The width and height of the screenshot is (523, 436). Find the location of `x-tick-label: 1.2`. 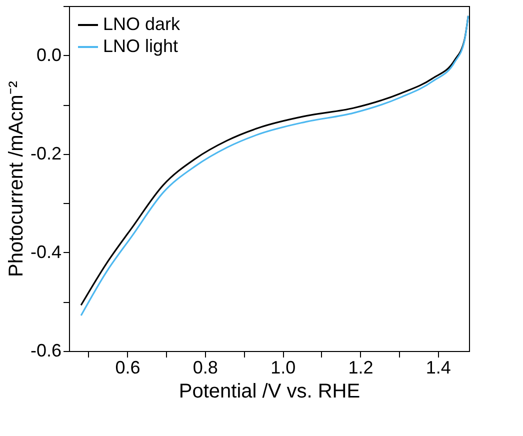

x-tick-label: 1.2 is located at coordinates (361, 368).